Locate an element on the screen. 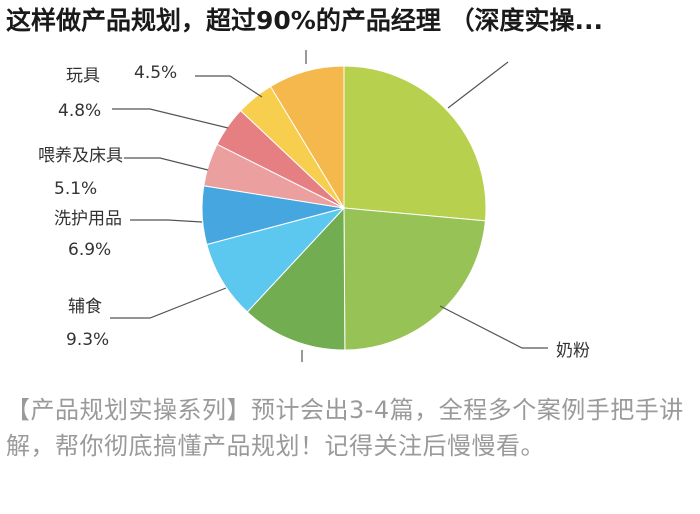  leader-line-milk is located at coordinates (493, 327).